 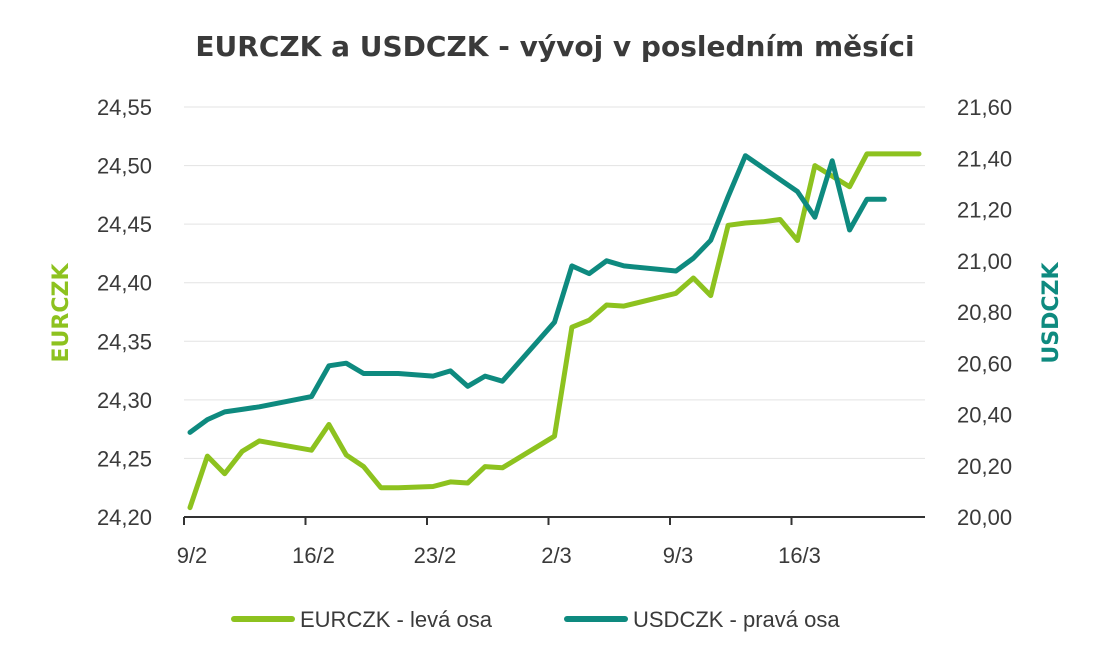 I want to click on right-tick-label: 20,20, so click(x=984, y=466).